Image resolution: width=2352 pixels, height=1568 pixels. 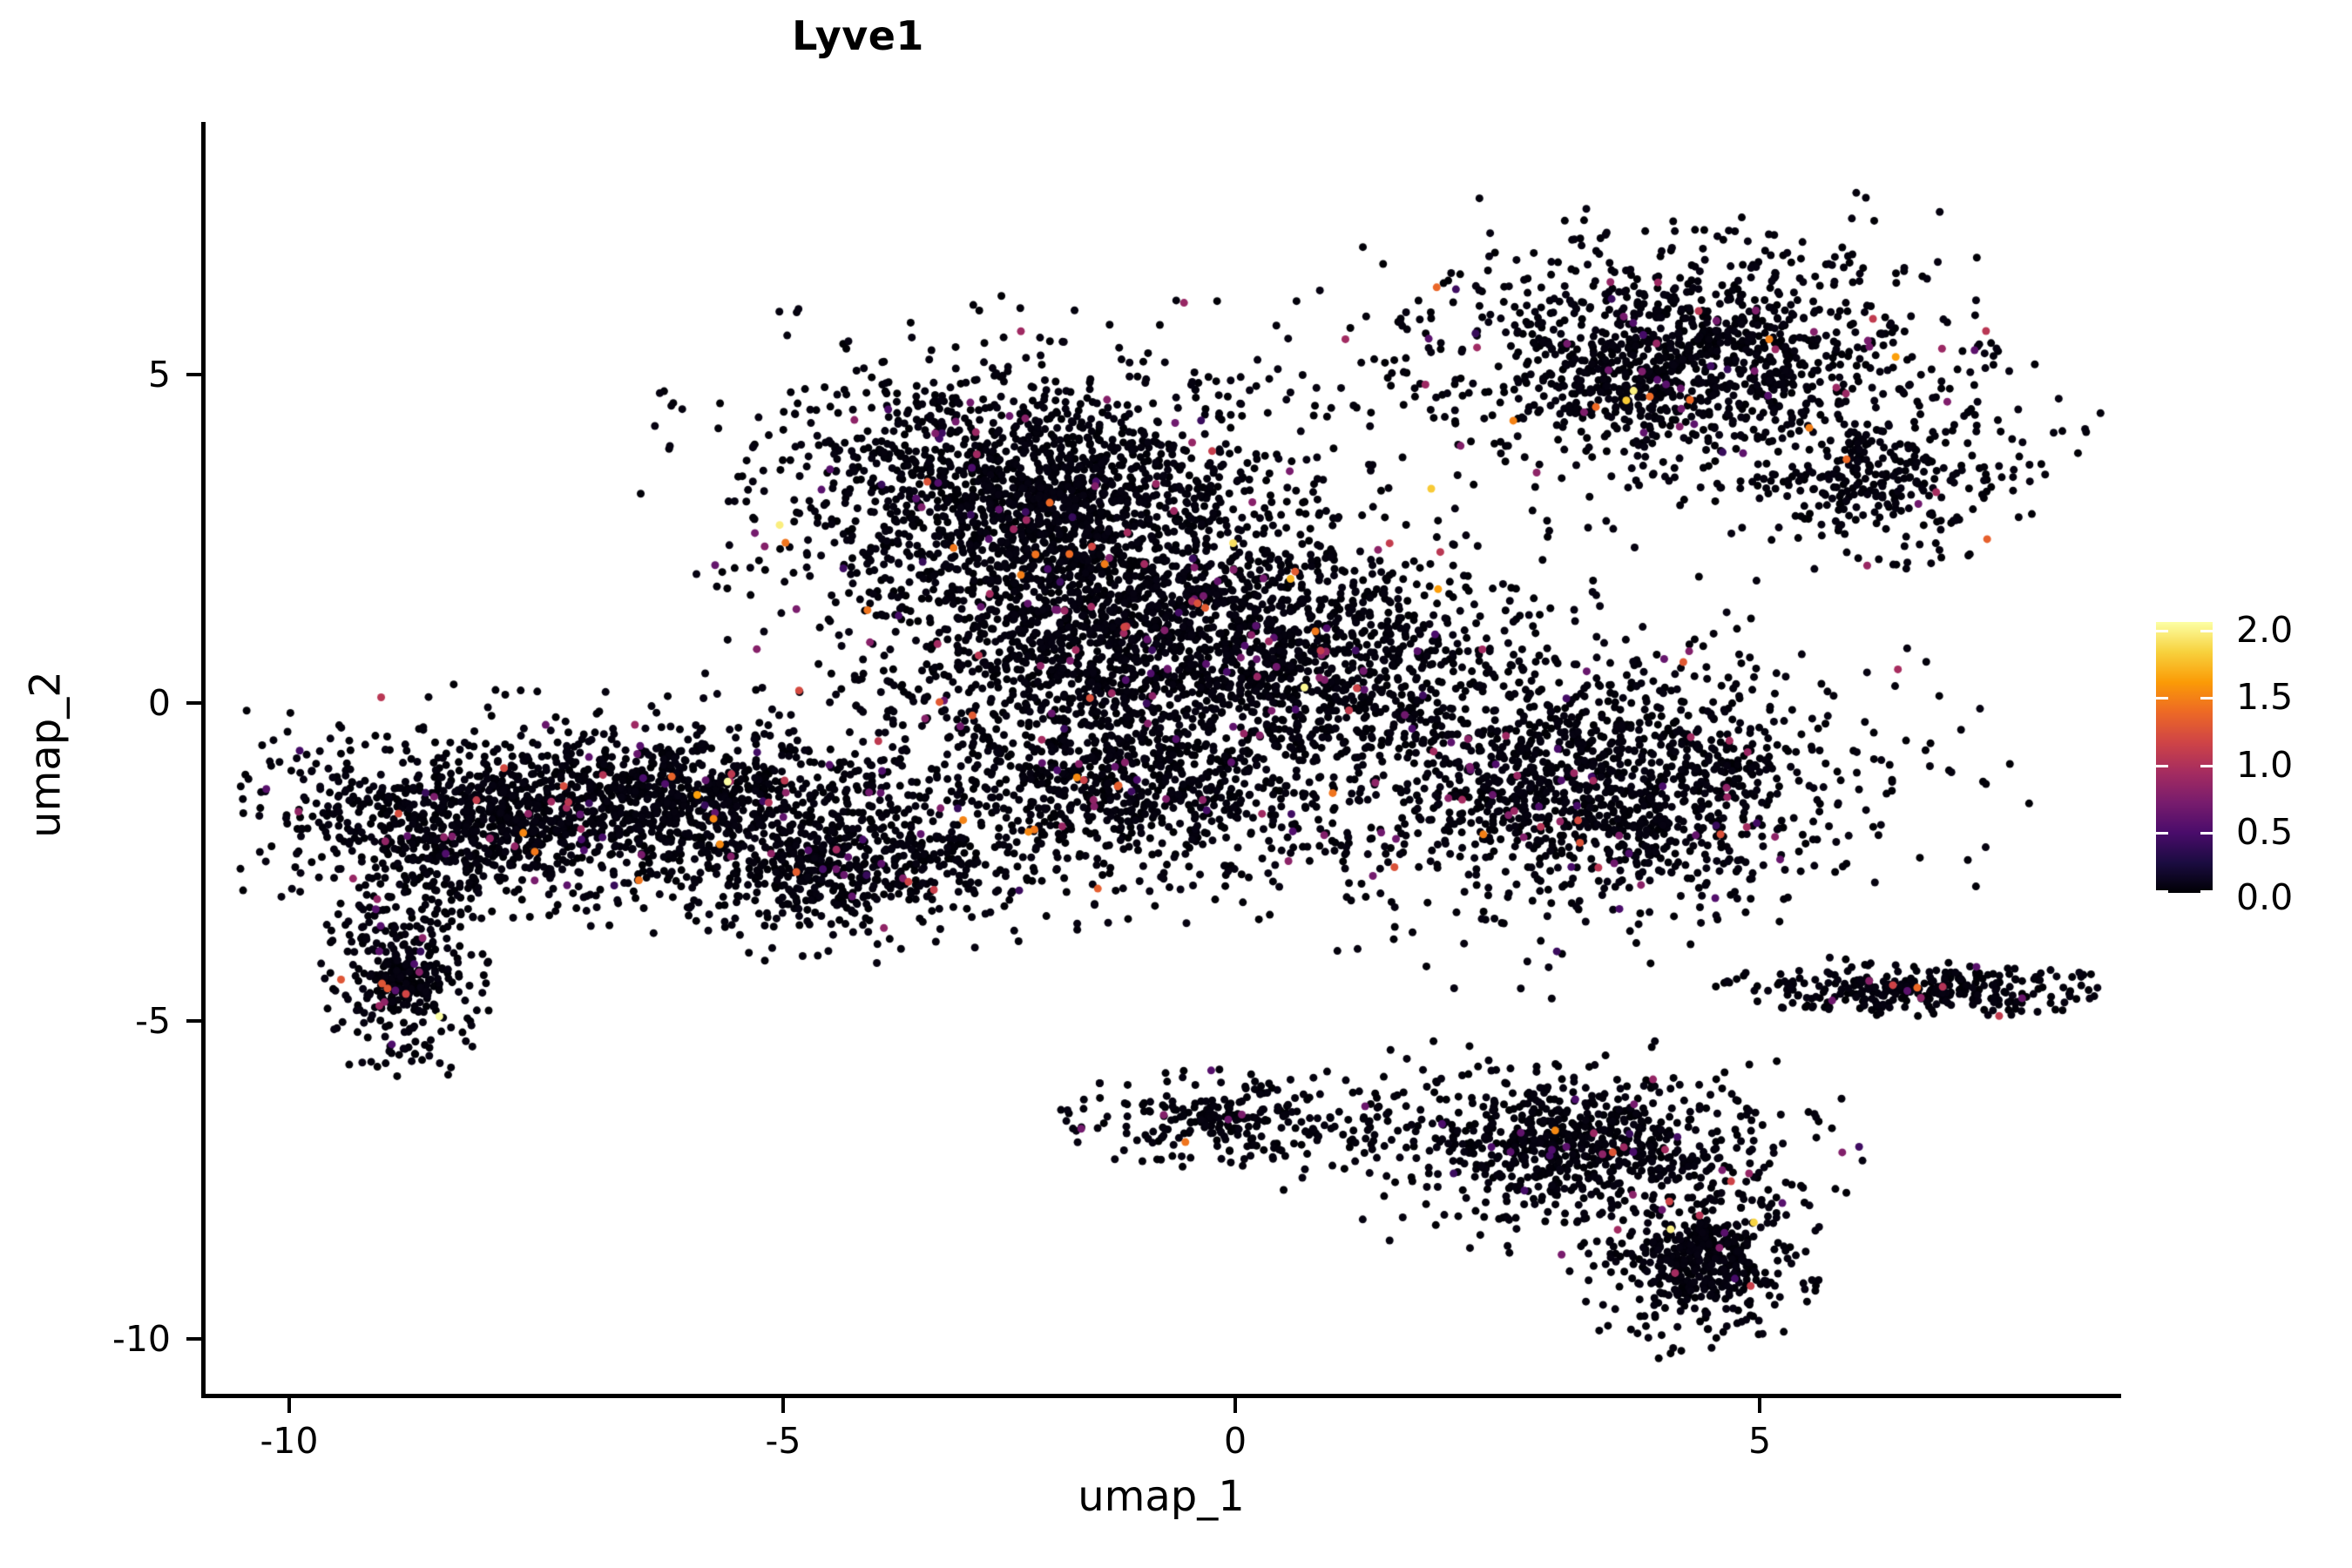 What do you see at coordinates (783, 1441) in the screenshot?
I see `x-tick-label: -5` at bounding box center [783, 1441].